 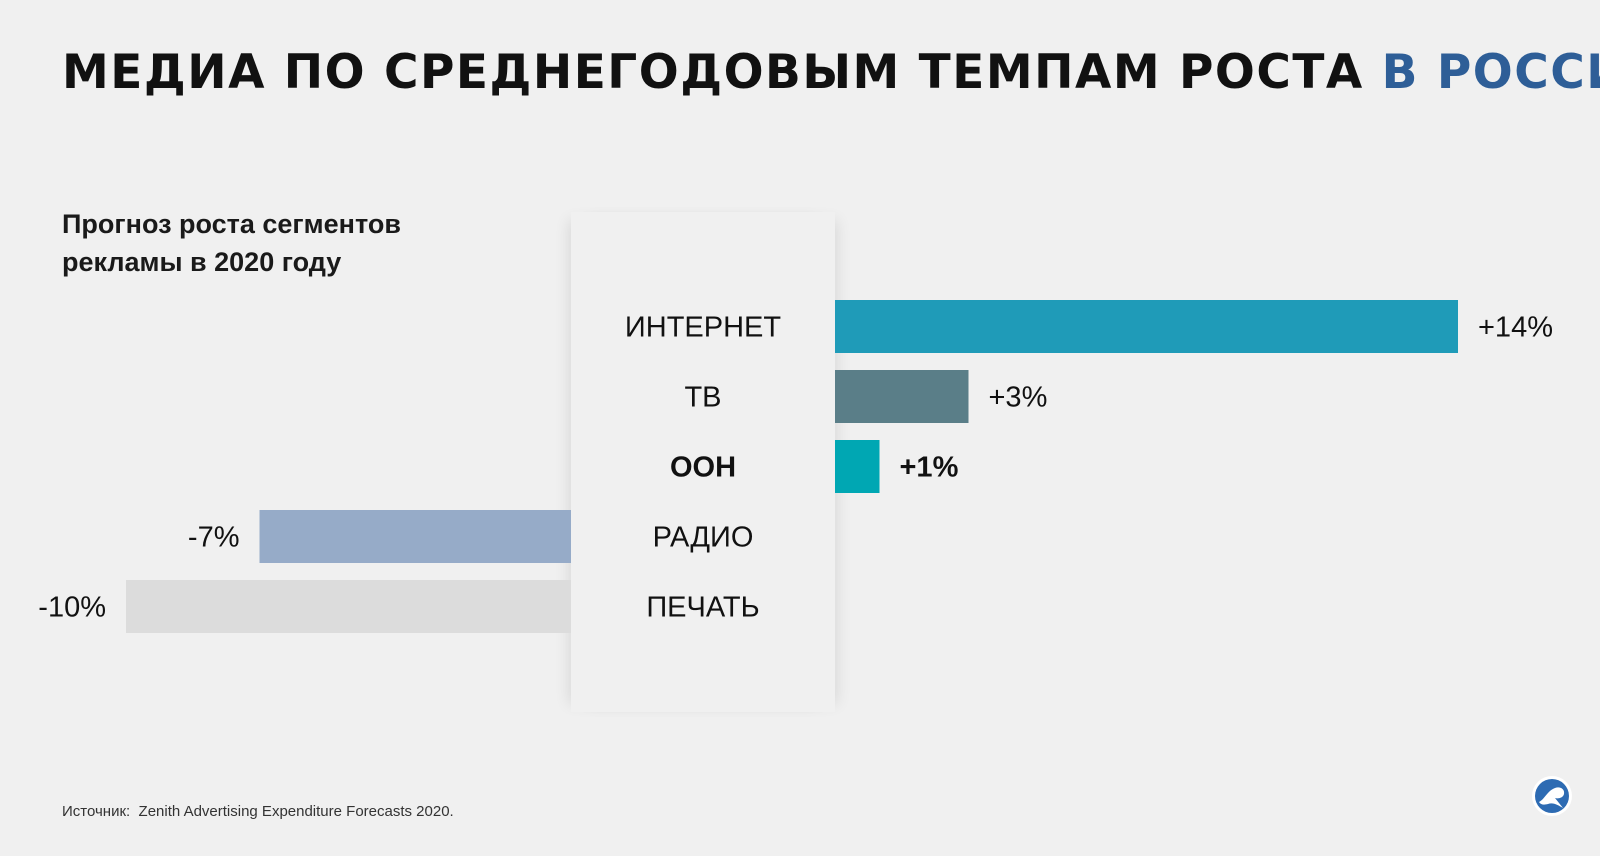 I want to click on category-label-panel, so click(x=703, y=462).